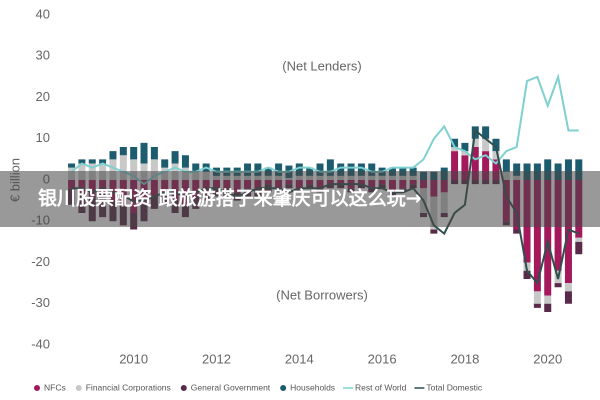 The width and height of the screenshot is (600, 400). I want to click on x-tick-label: 2012, so click(216, 358).